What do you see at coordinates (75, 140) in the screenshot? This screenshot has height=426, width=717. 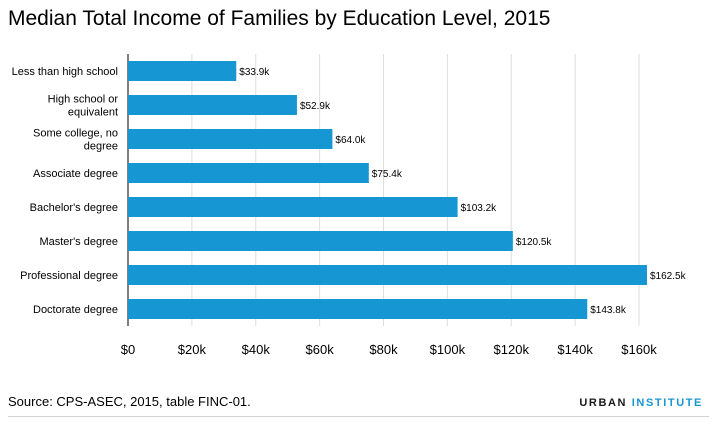 I see `category-label: Some college, no degree` at bounding box center [75, 140].